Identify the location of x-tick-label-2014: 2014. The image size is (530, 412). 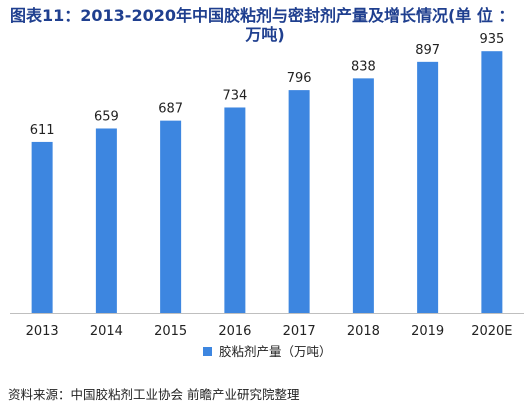
(106, 331).